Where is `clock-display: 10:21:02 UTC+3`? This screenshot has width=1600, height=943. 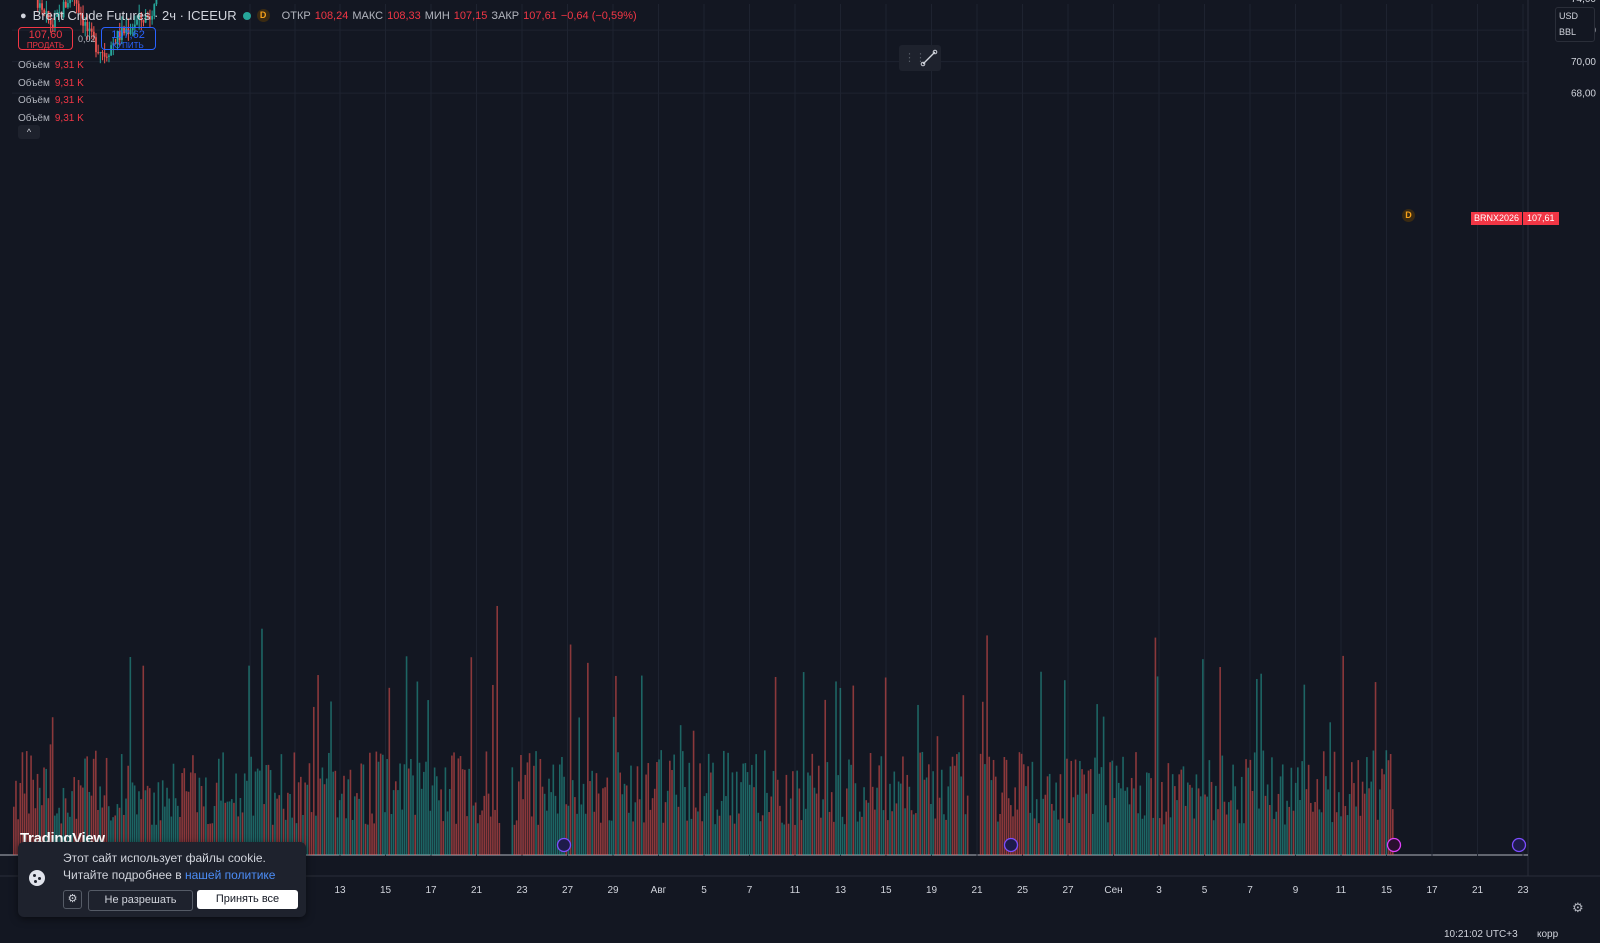 clock-display: 10:21:02 UTC+3 is located at coordinates (1481, 934).